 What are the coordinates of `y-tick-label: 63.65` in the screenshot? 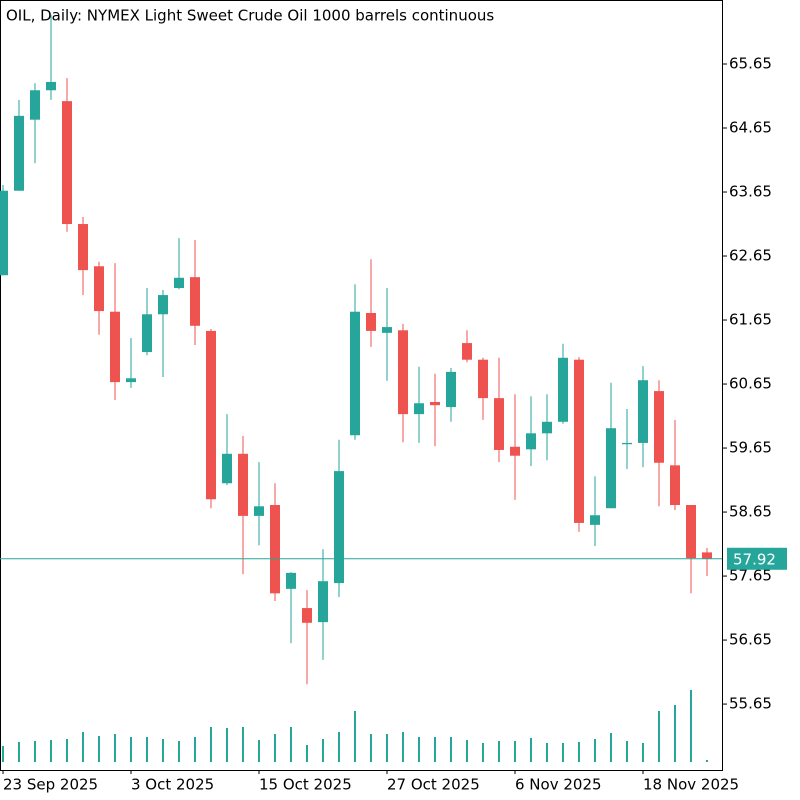 It's located at (750, 192).